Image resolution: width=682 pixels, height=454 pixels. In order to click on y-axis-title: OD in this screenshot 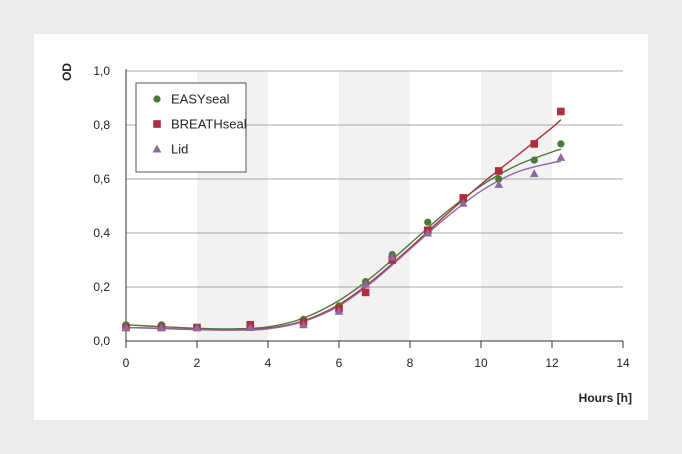, I will do `click(67, 72)`.